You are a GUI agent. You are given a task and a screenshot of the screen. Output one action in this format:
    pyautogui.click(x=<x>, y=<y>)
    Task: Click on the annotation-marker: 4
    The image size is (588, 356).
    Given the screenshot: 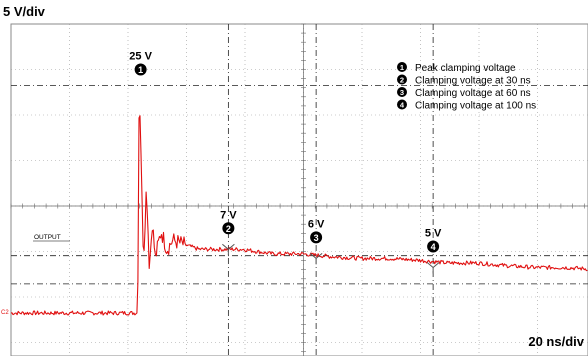 What is the action you would take?
    pyautogui.click(x=433, y=246)
    